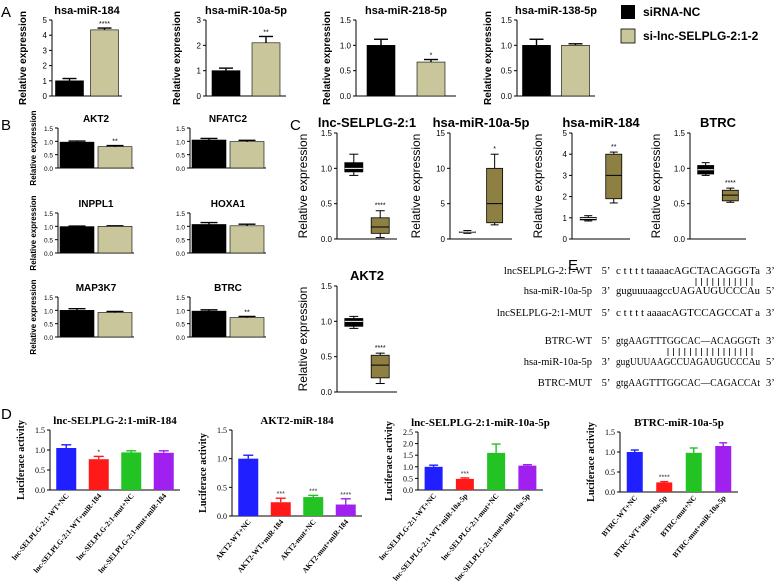  I want to click on chart-title: AKT2, so click(96, 119).